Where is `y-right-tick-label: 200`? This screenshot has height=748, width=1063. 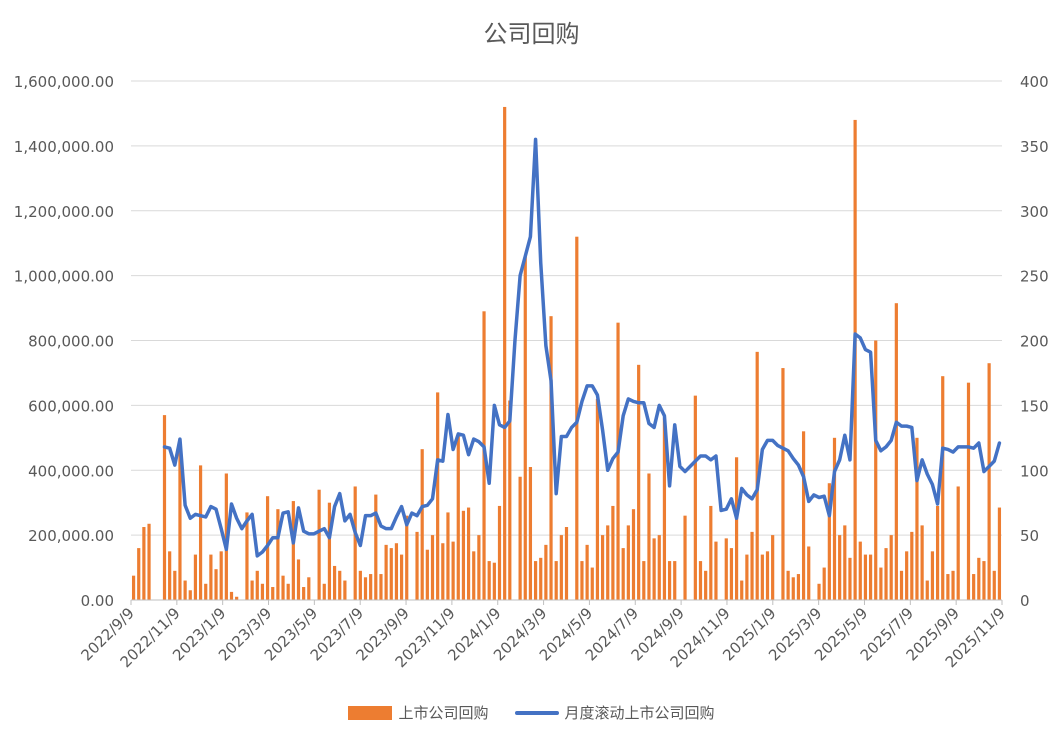
y-right-tick-label: 200 is located at coordinates (1034, 342).